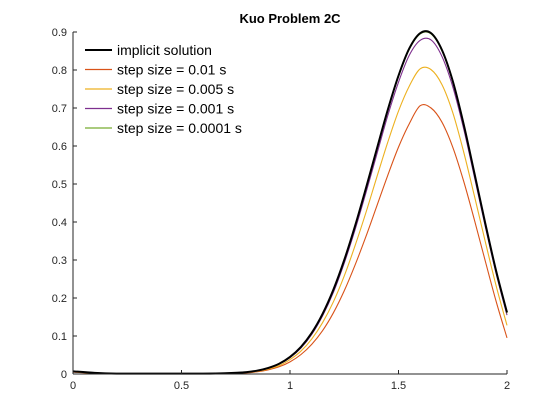 The width and height of the screenshot is (560, 420). Describe the element at coordinates (290, 386) in the screenshot. I see `x-tick-label: 1` at that location.